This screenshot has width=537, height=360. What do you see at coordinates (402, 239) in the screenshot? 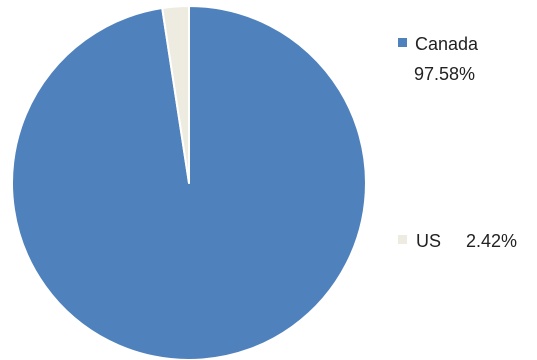
I see `legend-swatch-us` at bounding box center [402, 239].